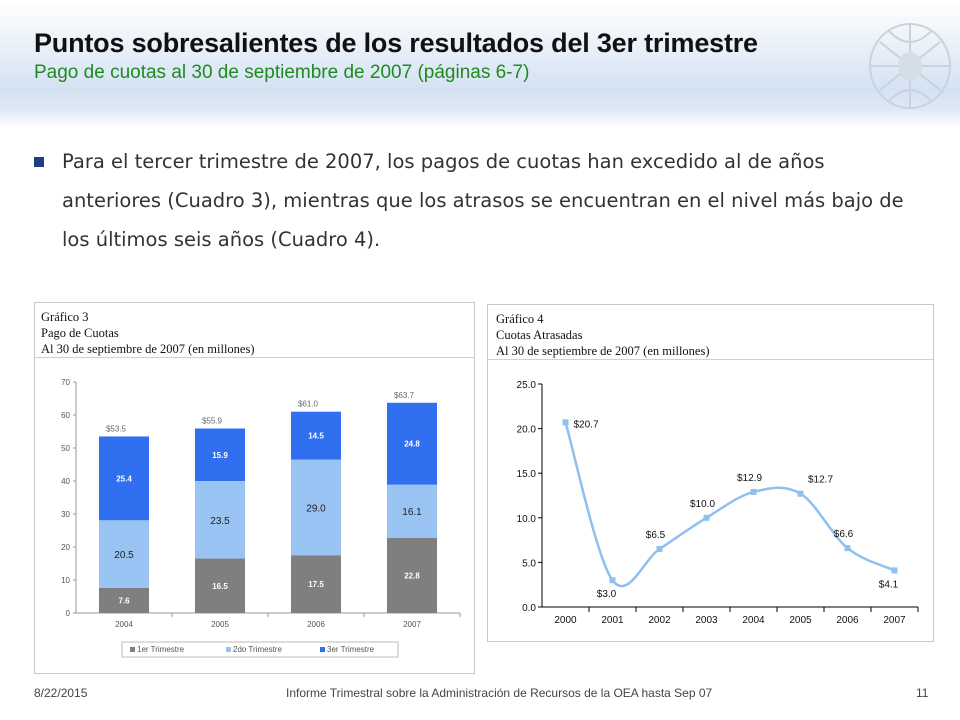 The width and height of the screenshot is (960, 720). I want to click on y-tick-label: 20, so click(65, 547).